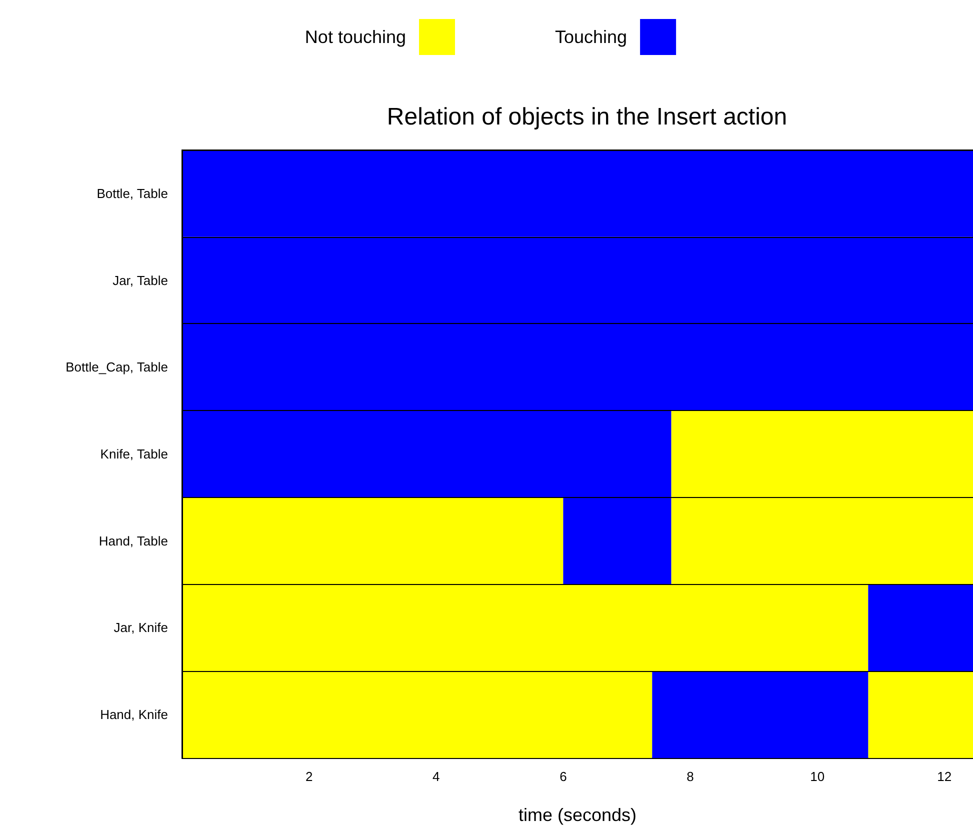 The height and width of the screenshot is (837, 973). I want to click on chart-title: Relation of objects in the Insert action, so click(587, 117).